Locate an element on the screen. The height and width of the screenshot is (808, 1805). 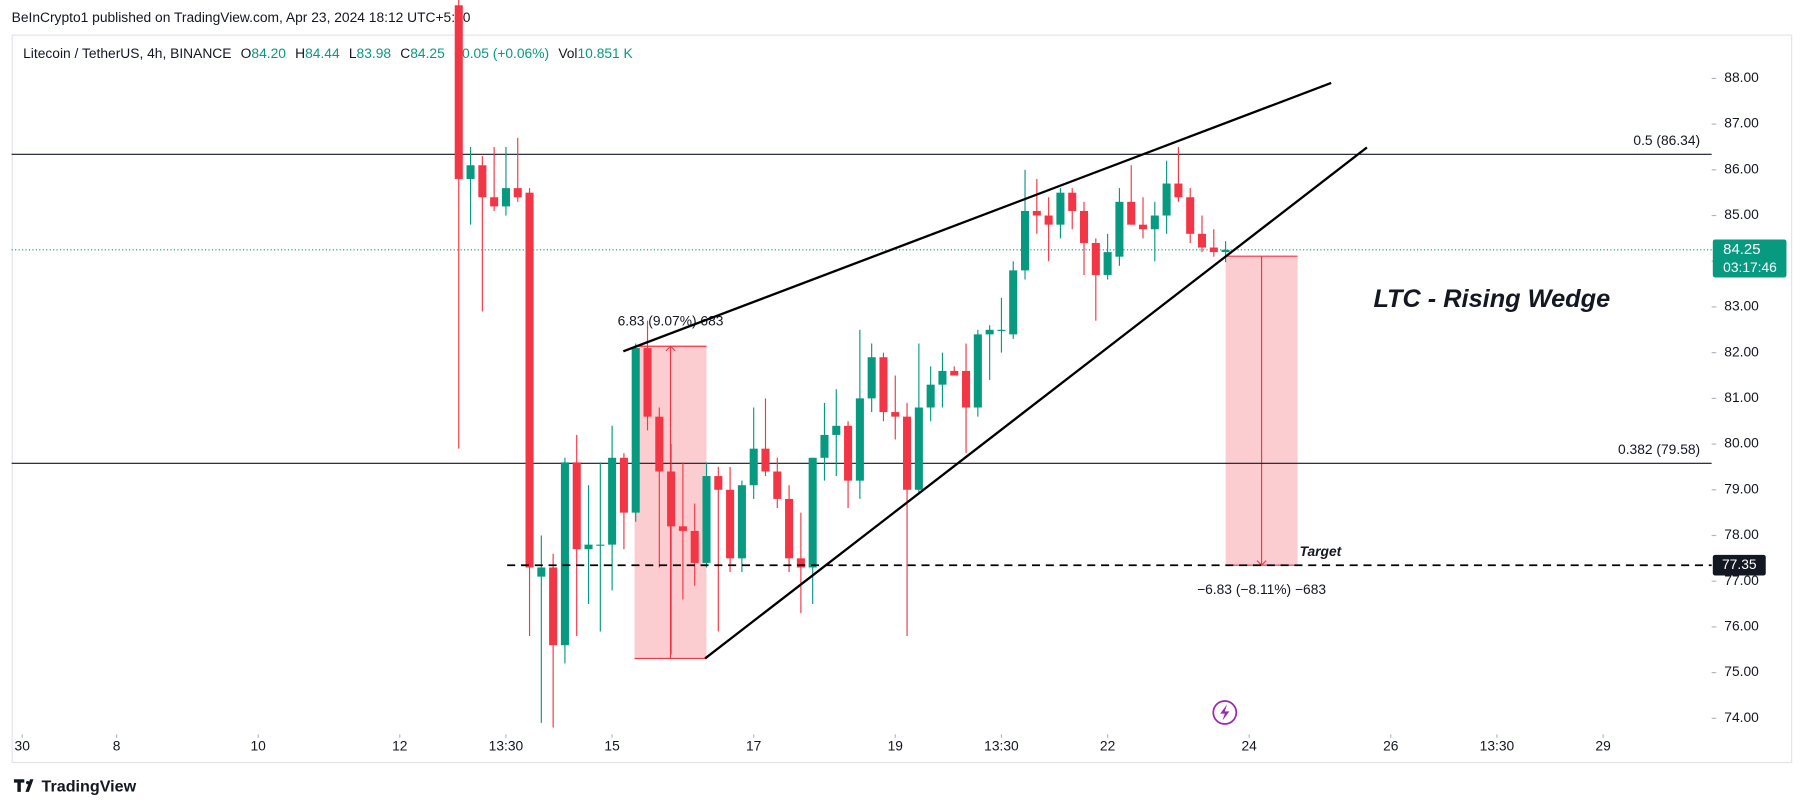
legend-key: C is located at coordinates (405, 53).